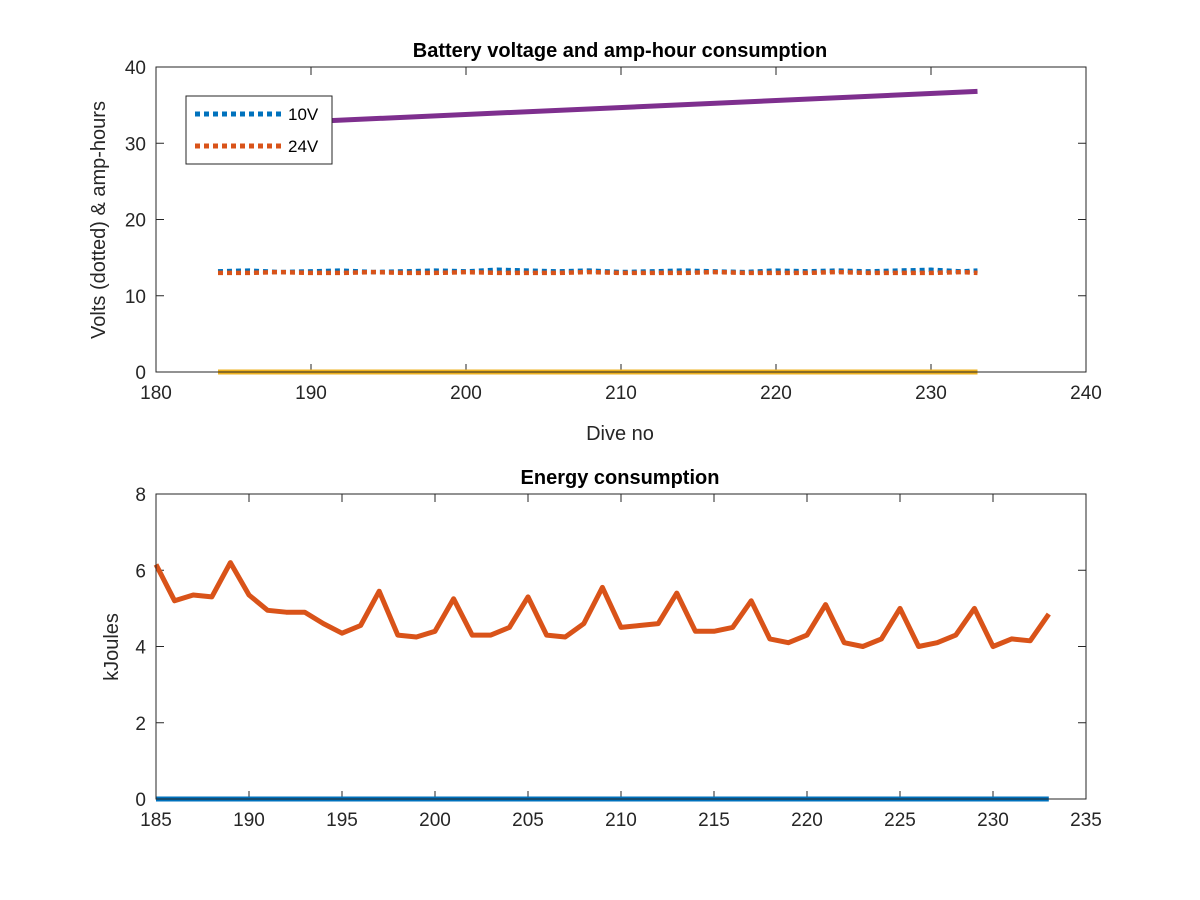 The image size is (1200, 900). I want to click on chart-title: Energy consumption, so click(620, 478).